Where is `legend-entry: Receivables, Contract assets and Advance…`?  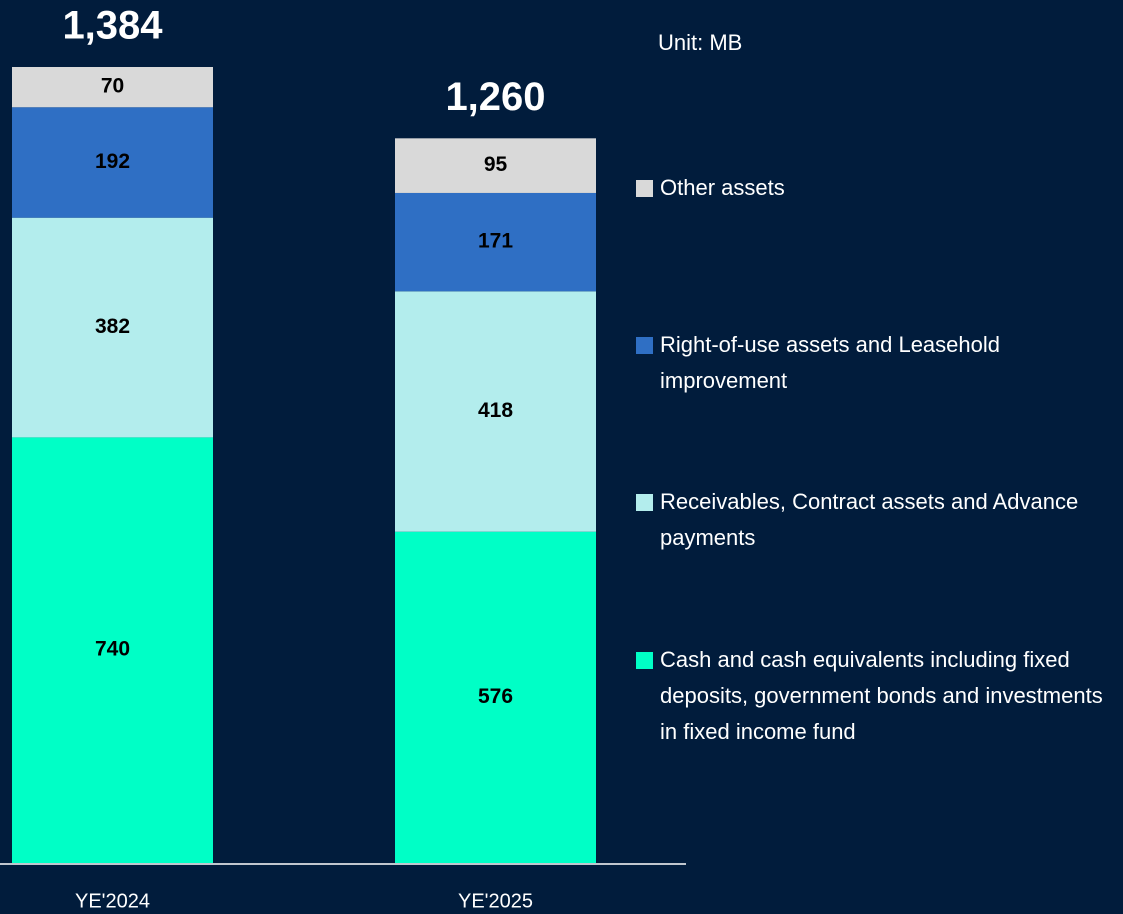
legend-entry: Receivables, Contract assets and Advance… is located at coordinates (879, 520).